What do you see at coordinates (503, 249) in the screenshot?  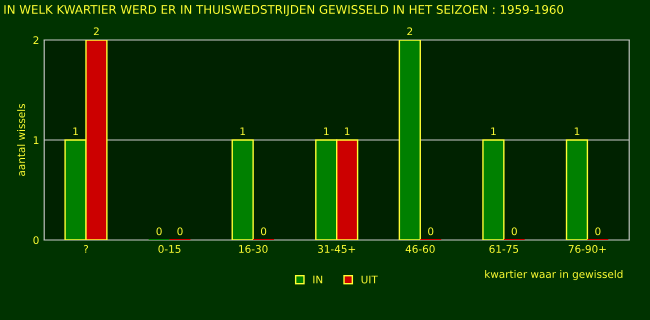 I see `x-tick-label: 61-75` at bounding box center [503, 249].